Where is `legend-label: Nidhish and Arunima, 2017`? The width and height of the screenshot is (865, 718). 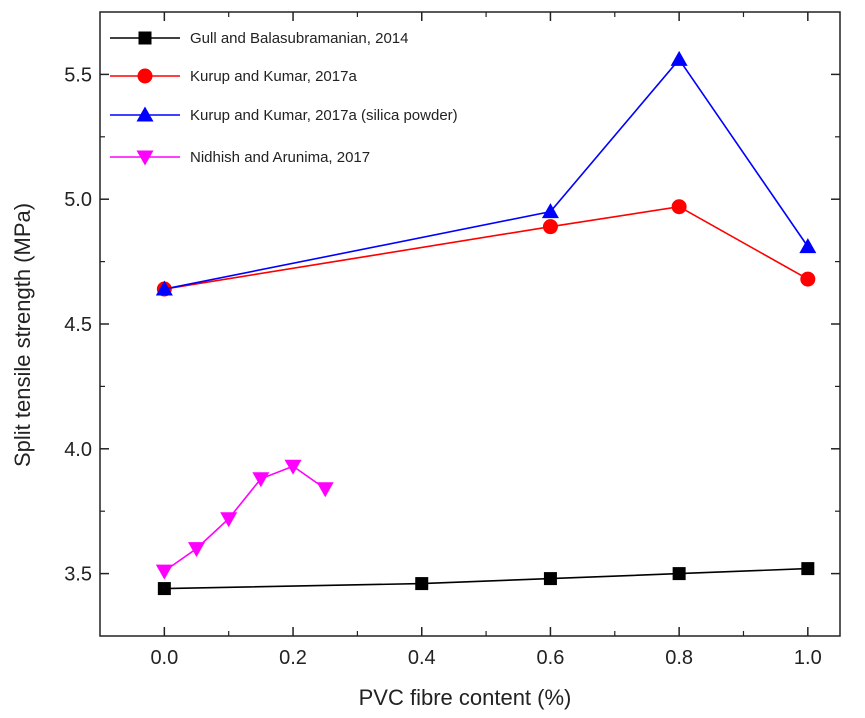
legend-label: Nidhish and Arunima, 2017 is located at coordinates (280, 157).